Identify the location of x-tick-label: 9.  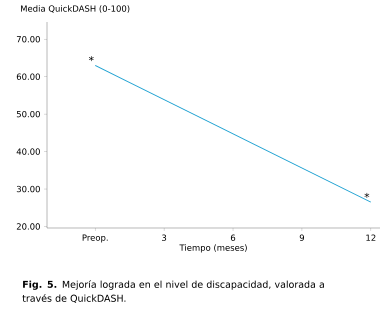
(302, 237).